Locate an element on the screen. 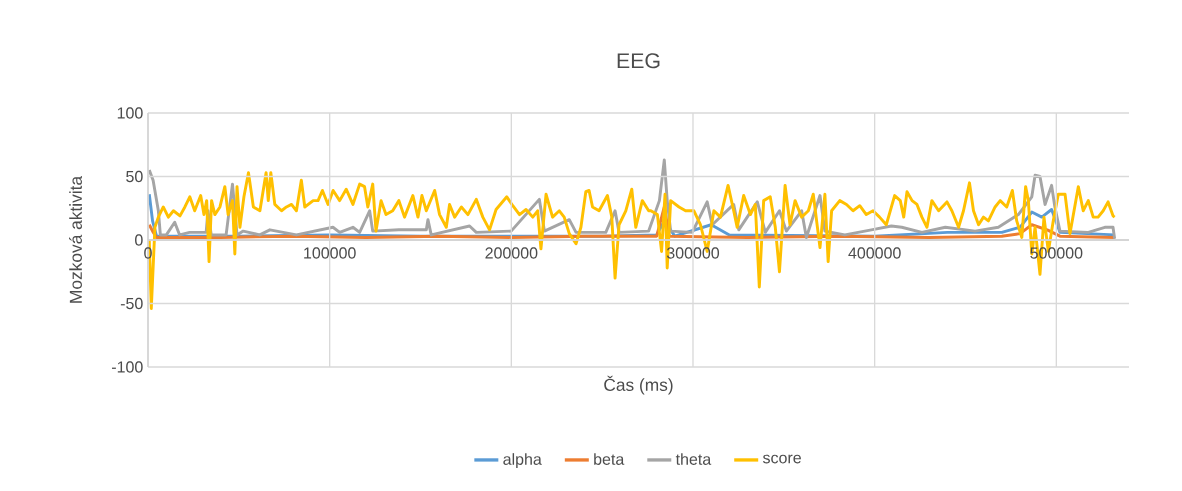 This screenshot has height=491, width=1182. chart-title: EEG is located at coordinates (638, 61).